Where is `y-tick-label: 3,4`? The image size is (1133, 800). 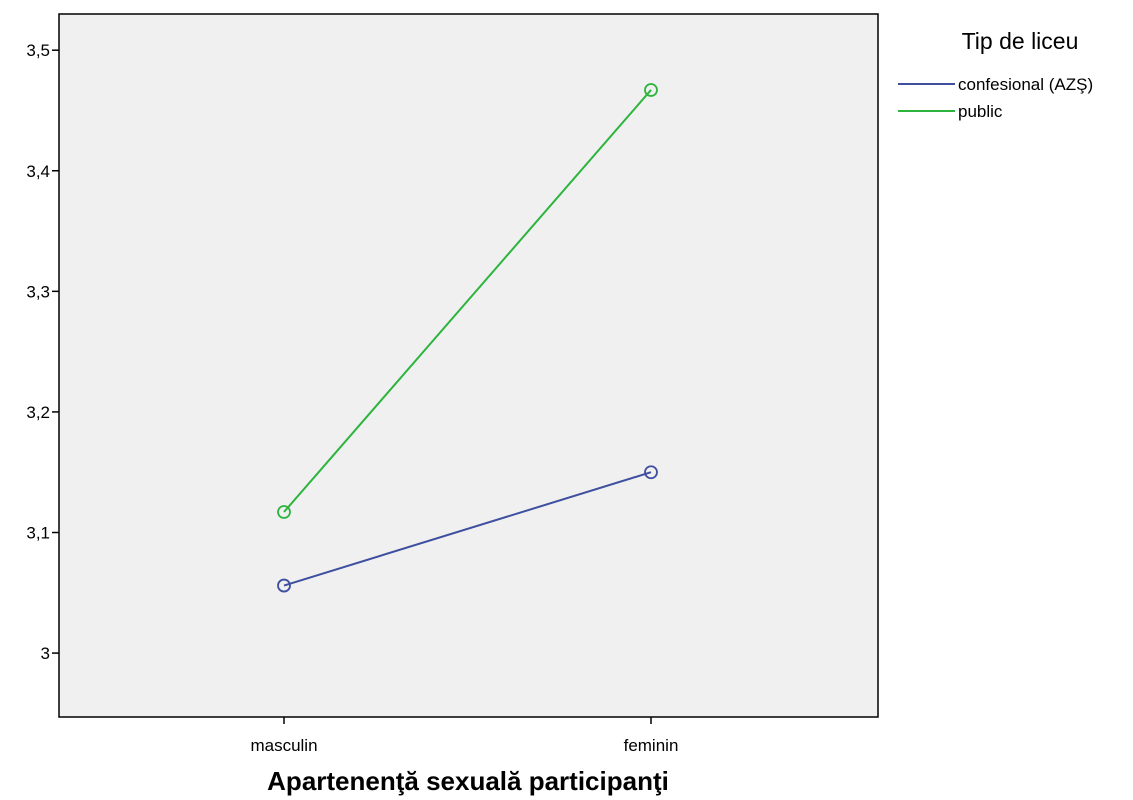
y-tick-label: 3,4 is located at coordinates (38, 171).